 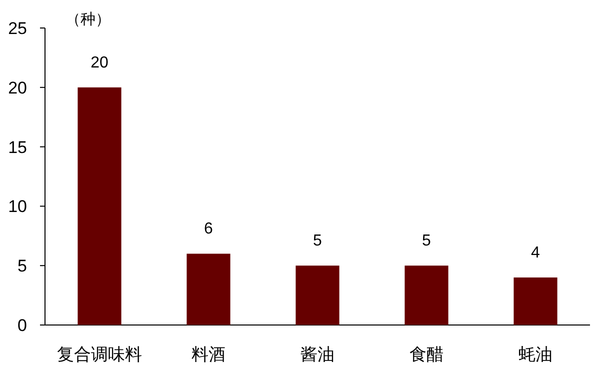 I want to click on y-axis-title: （种）, so click(x=88, y=19).